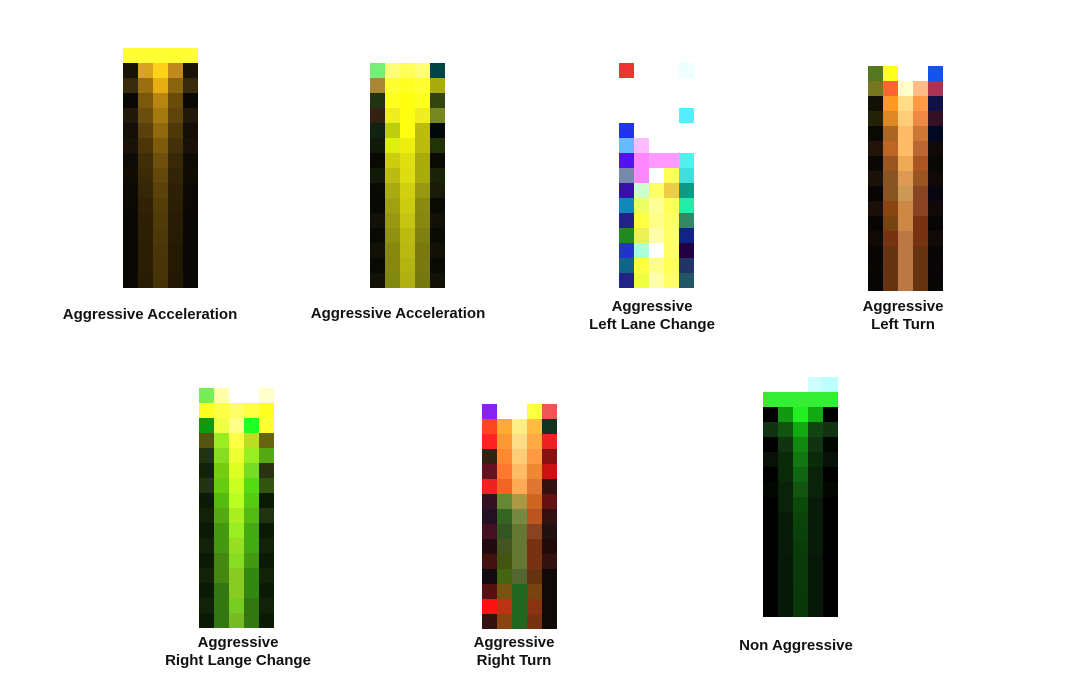 This screenshot has height=683, width=1072. Describe the element at coordinates (236, 508) in the screenshot. I see `heatmap-aggressive-right-lane-change` at that location.